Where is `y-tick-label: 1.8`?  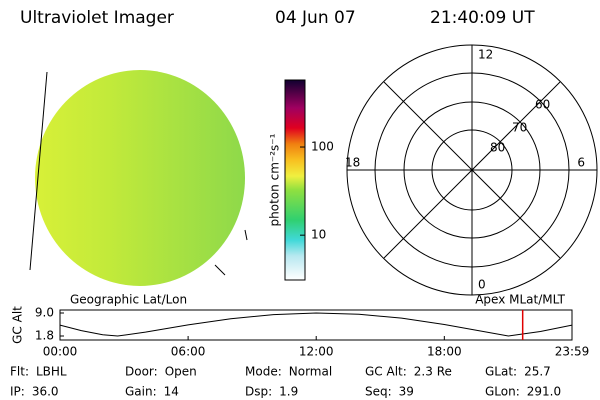
y-tick-label: 1.8 is located at coordinates (44, 336).